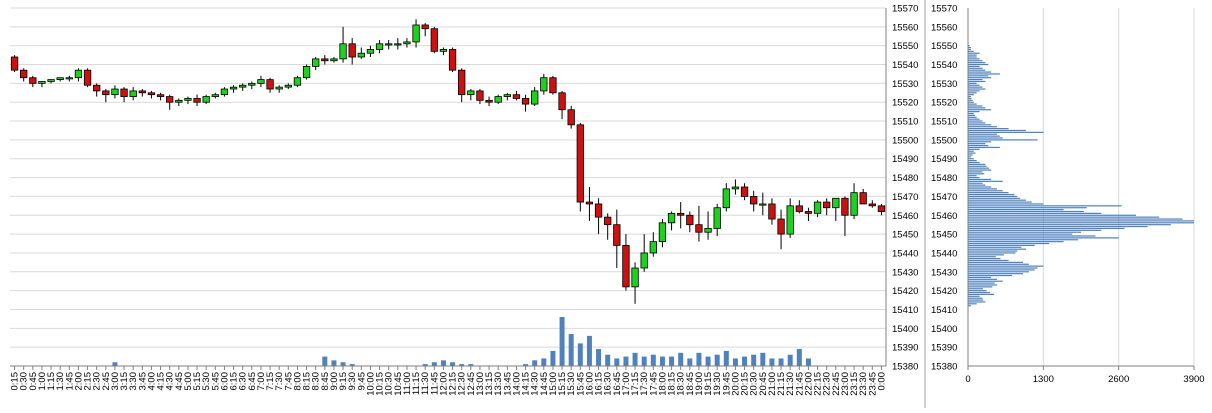  What do you see at coordinates (234, 381) in the screenshot?
I see `time-tick-label: 6:15` at bounding box center [234, 381].